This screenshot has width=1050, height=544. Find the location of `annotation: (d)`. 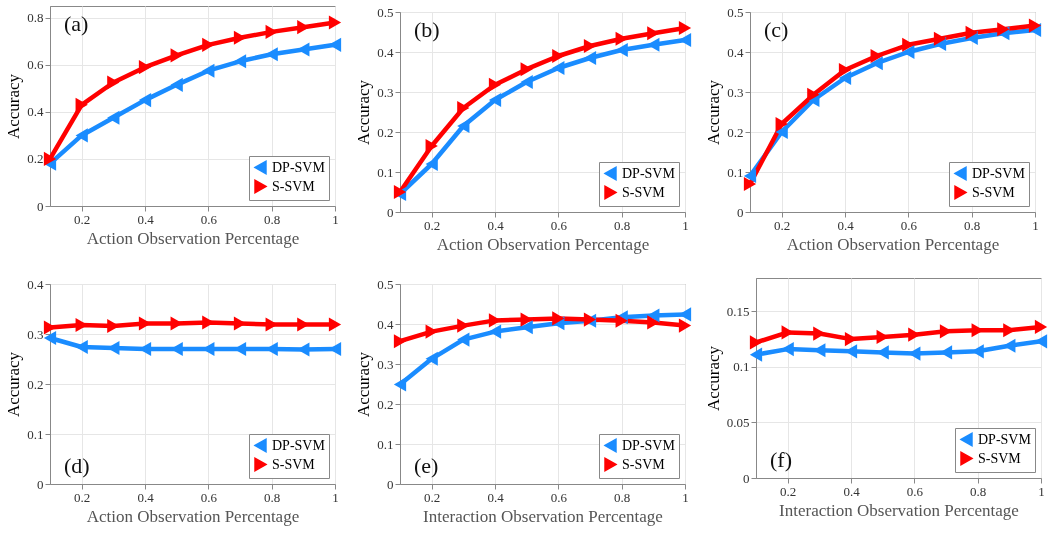

annotation: (d) is located at coordinates (77, 465).